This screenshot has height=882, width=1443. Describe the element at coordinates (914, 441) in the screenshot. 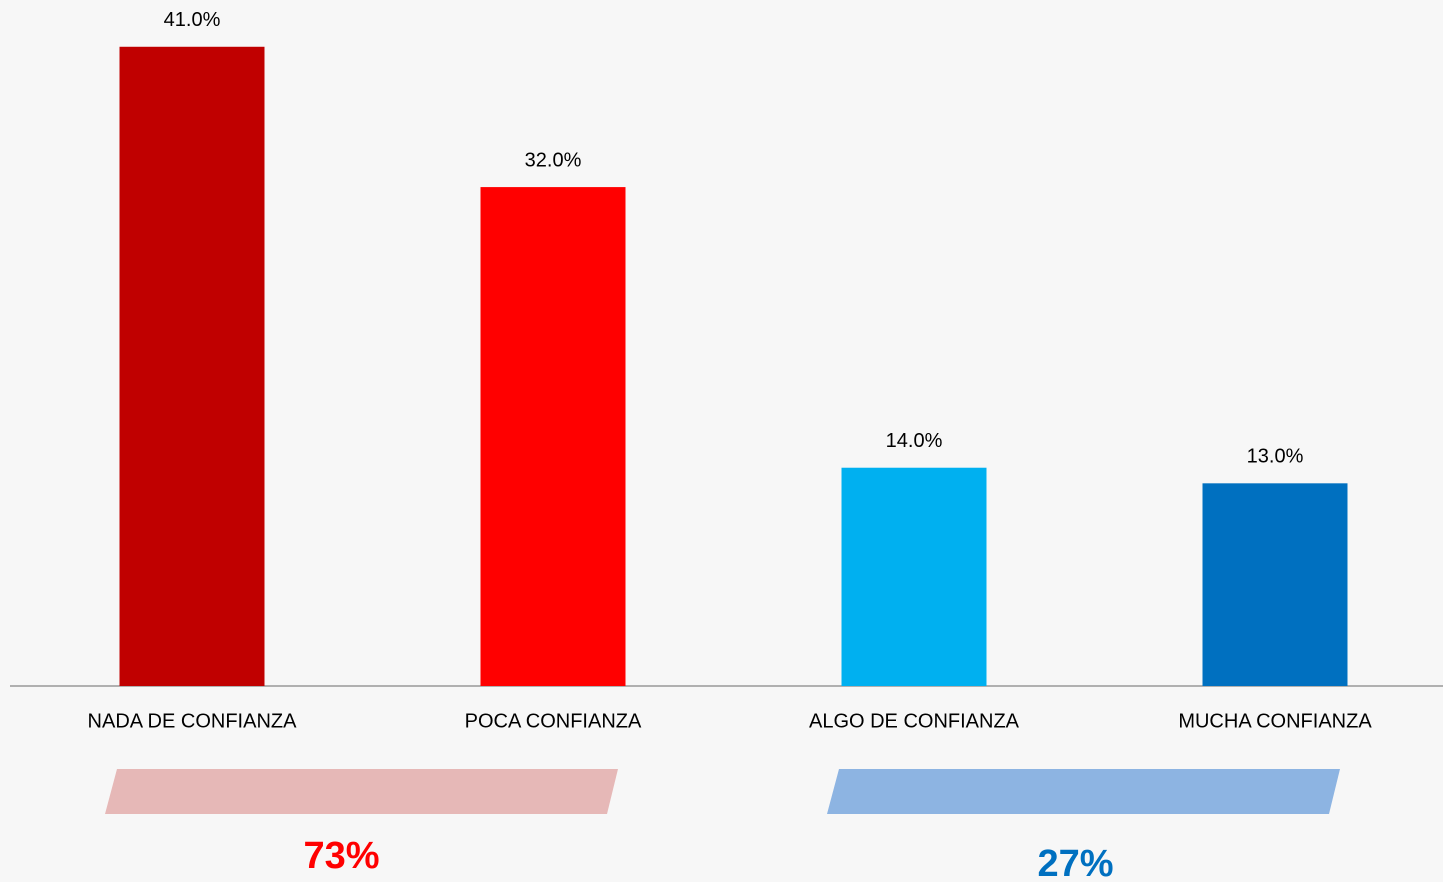

I see `value-label: 14.0%` at that location.